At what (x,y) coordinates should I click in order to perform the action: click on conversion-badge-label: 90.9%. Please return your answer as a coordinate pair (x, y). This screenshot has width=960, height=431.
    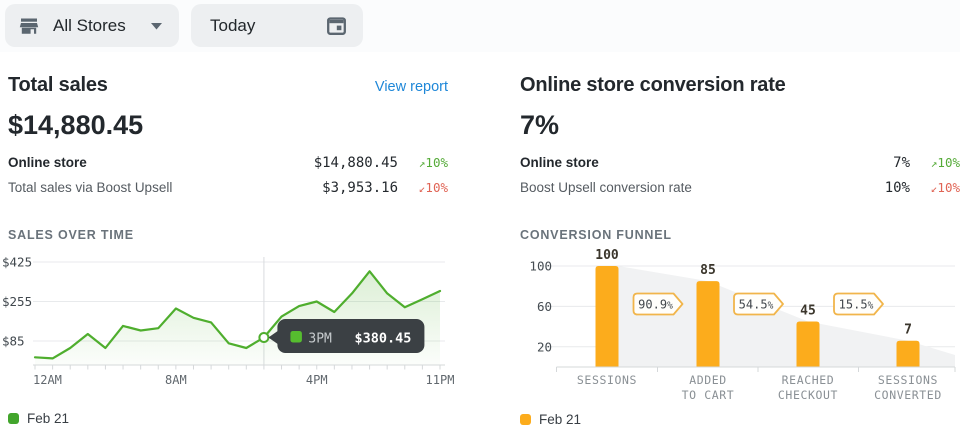
    Looking at the image, I should click on (655, 305).